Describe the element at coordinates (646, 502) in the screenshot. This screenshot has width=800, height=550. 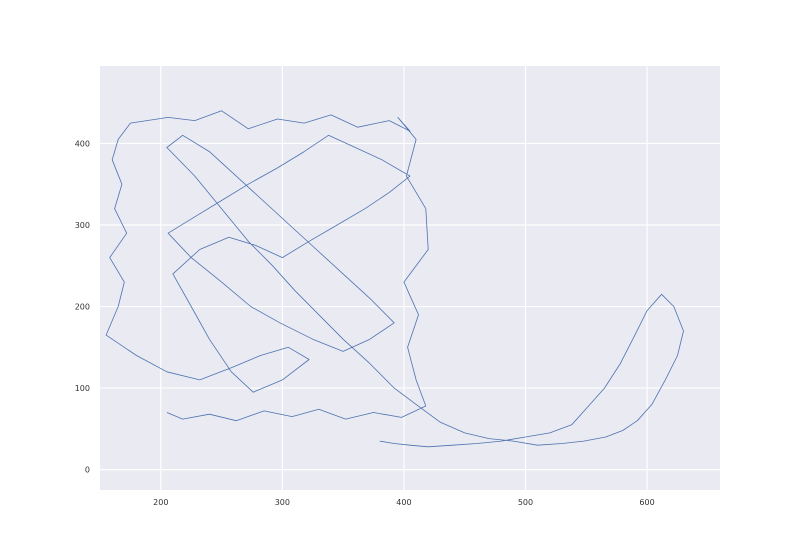
I see `x-tick-label: 600` at that location.